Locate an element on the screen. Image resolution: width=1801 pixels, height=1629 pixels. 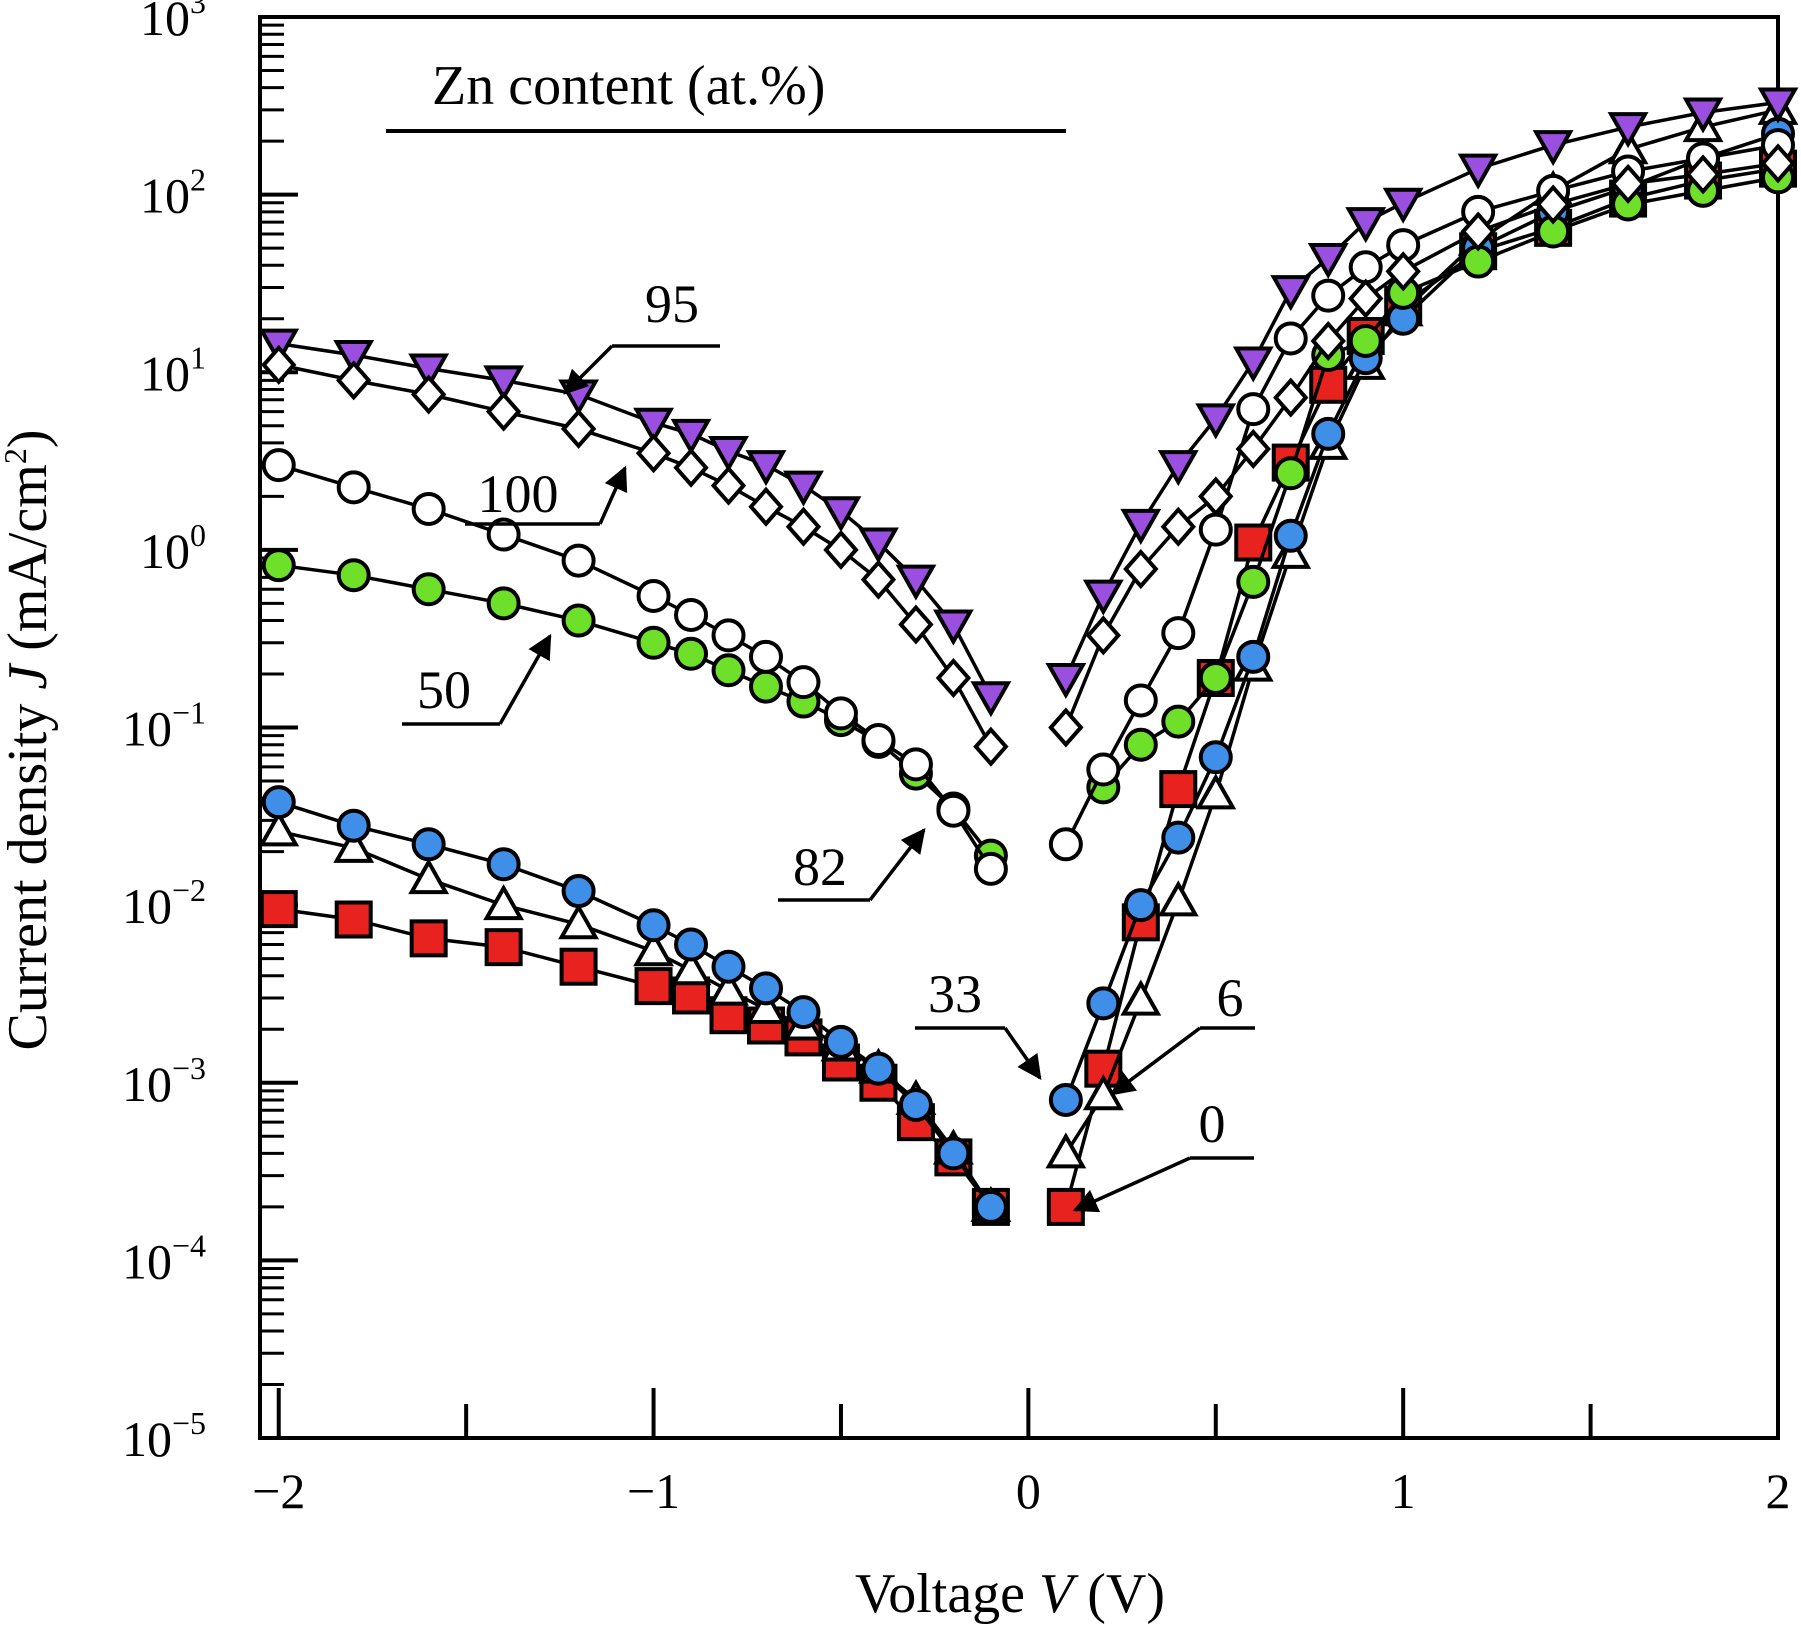
y-tick-label: 10⁻⁵ is located at coordinates (164, 1436).